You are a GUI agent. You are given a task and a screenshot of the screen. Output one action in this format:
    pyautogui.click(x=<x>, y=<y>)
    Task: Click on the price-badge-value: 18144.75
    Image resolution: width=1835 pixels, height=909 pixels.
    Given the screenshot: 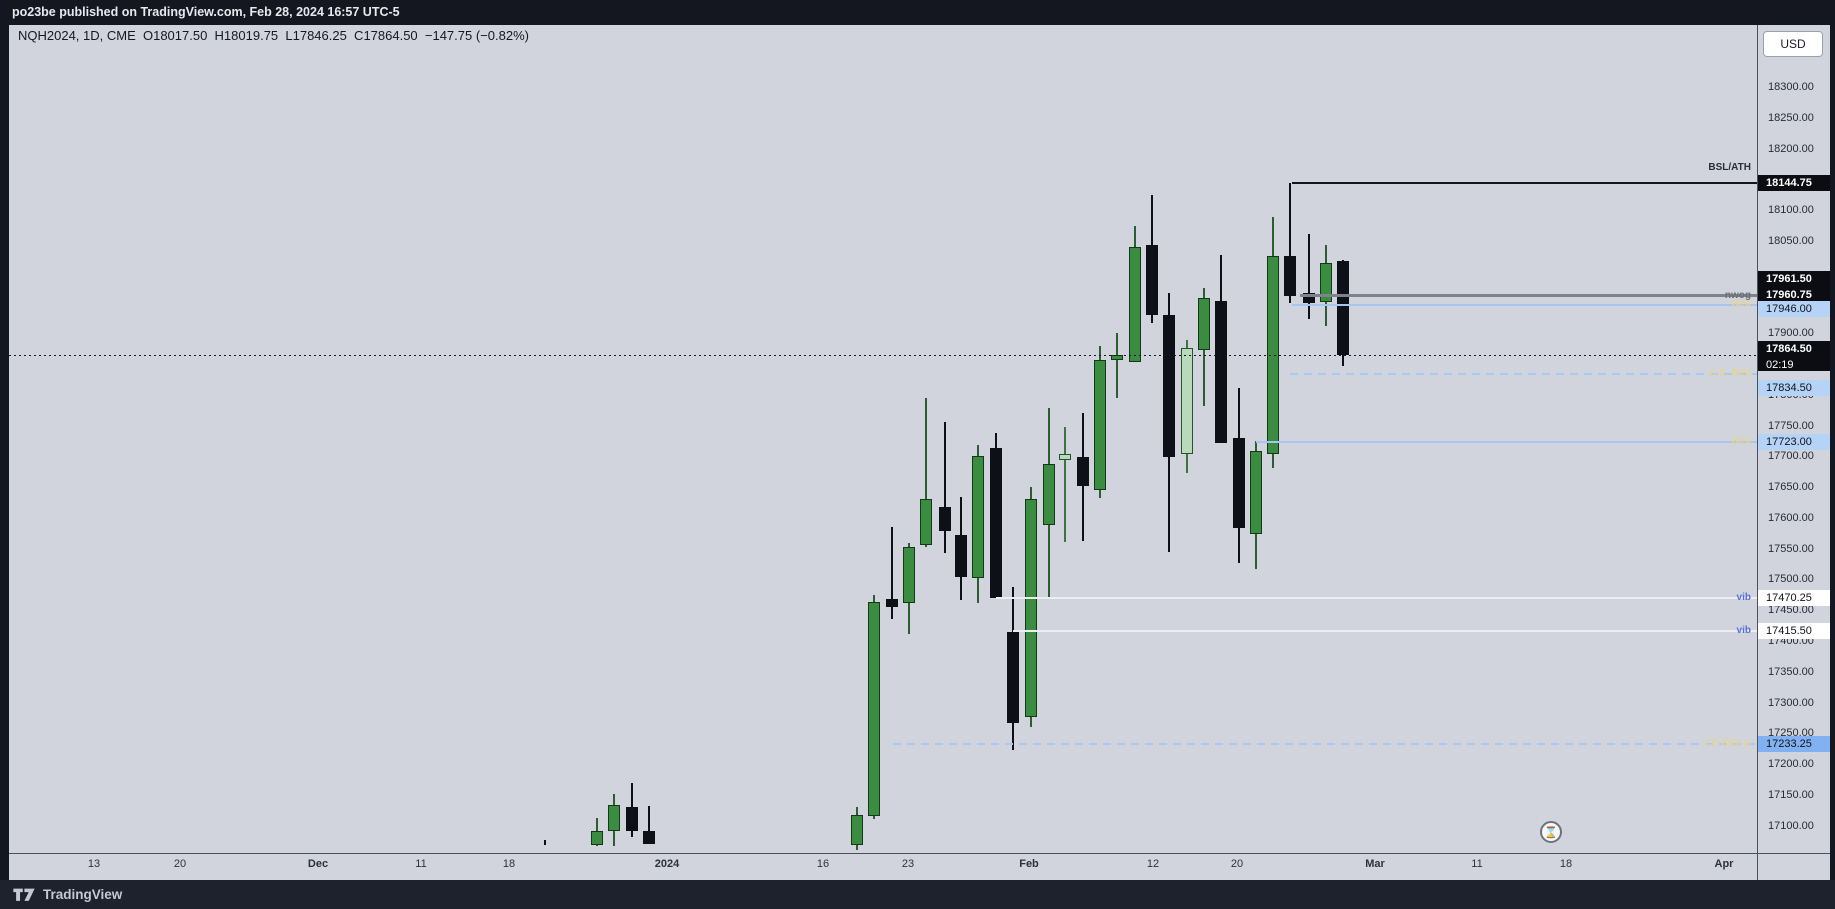 What is the action you would take?
    pyautogui.click(x=1789, y=183)
    